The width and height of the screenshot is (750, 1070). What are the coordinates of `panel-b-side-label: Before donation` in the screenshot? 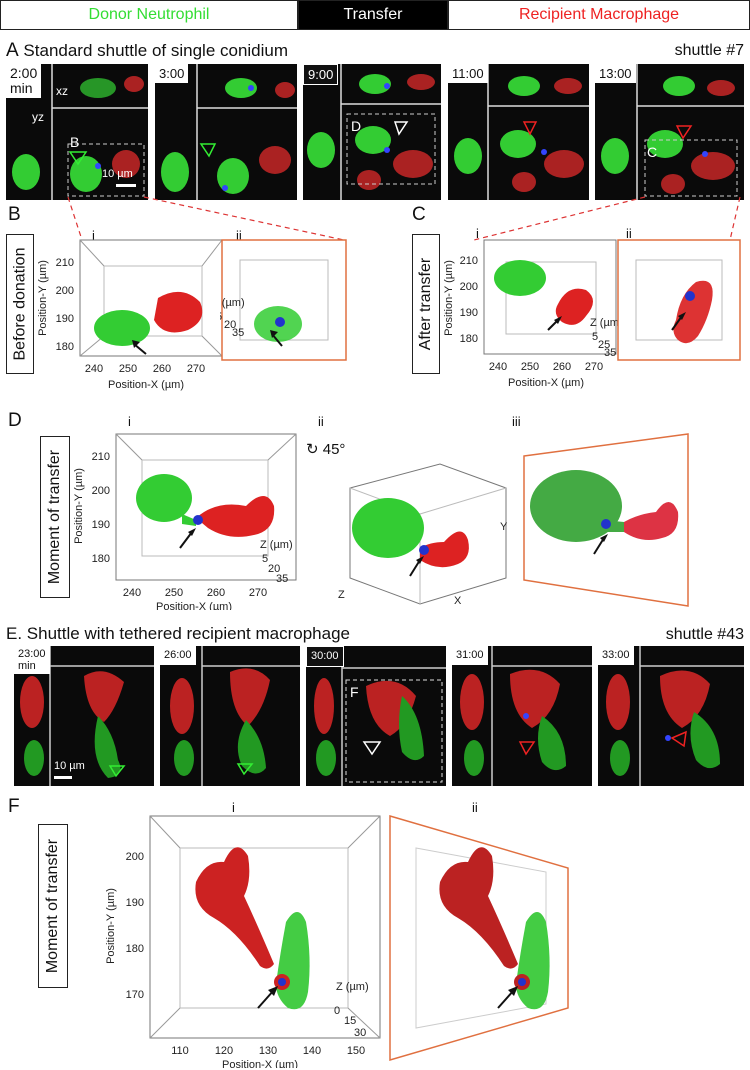 It's located at (20, 304).